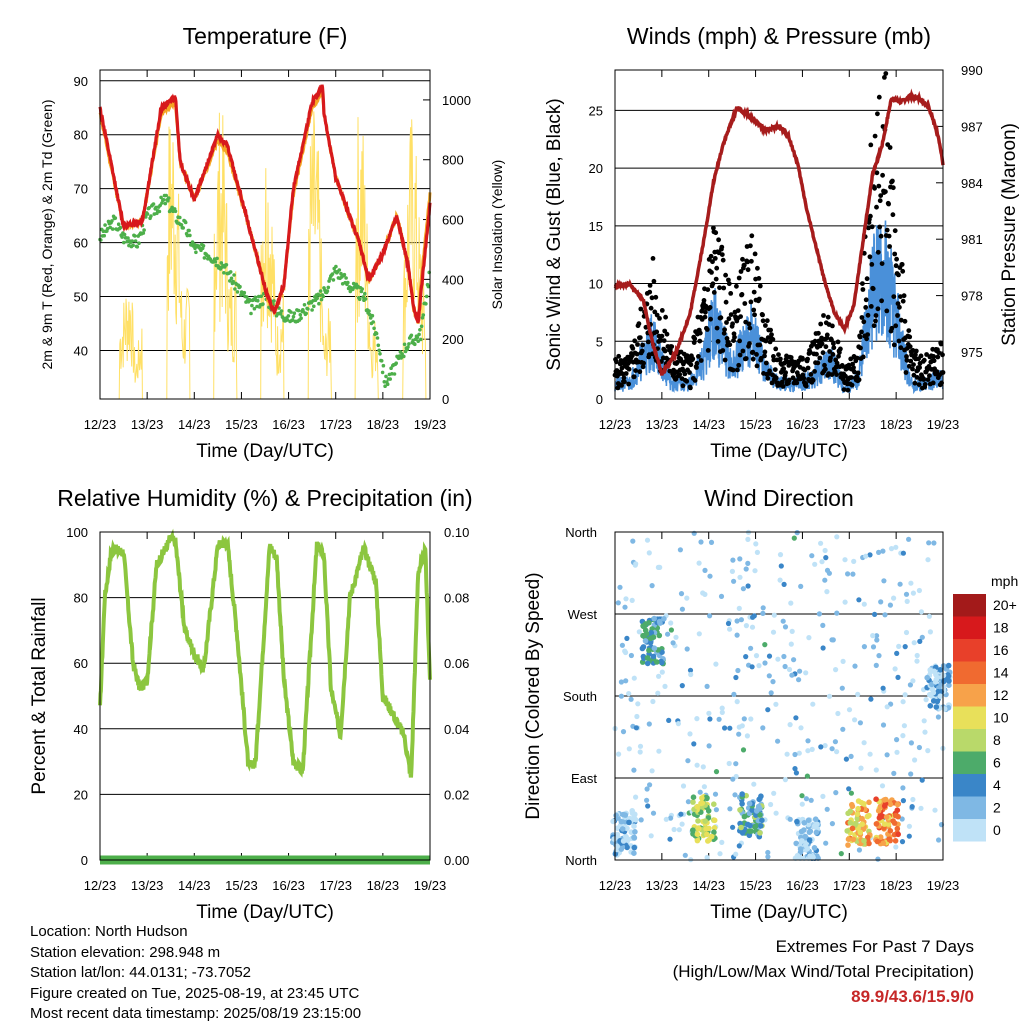 The image size is (1024, 1025). Describe the element at coordinates (1001, 650) in the screenshot. I see `legend-label: 16` at that location.